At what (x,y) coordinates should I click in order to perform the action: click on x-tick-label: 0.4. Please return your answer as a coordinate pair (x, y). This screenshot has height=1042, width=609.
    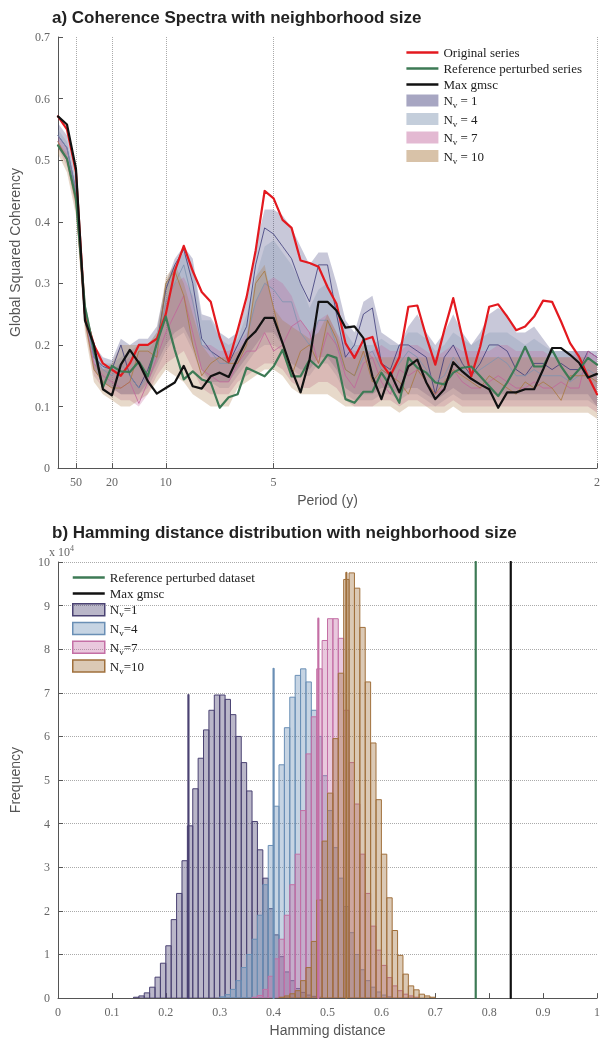
    Looking at the image, I should click on (274, 1012).